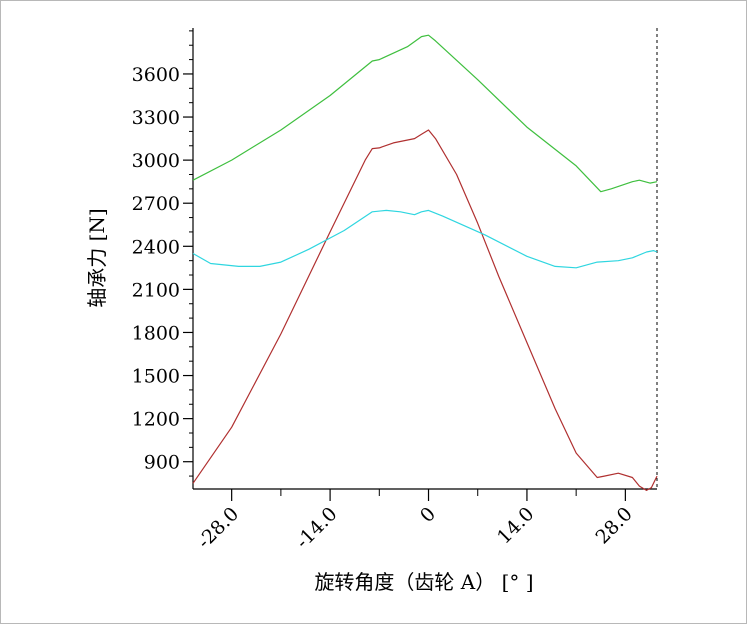 Image resolution: width=747 pixels, height=624 pixels. I want to click on x-tick-label: 14.0, so click(515, 525).